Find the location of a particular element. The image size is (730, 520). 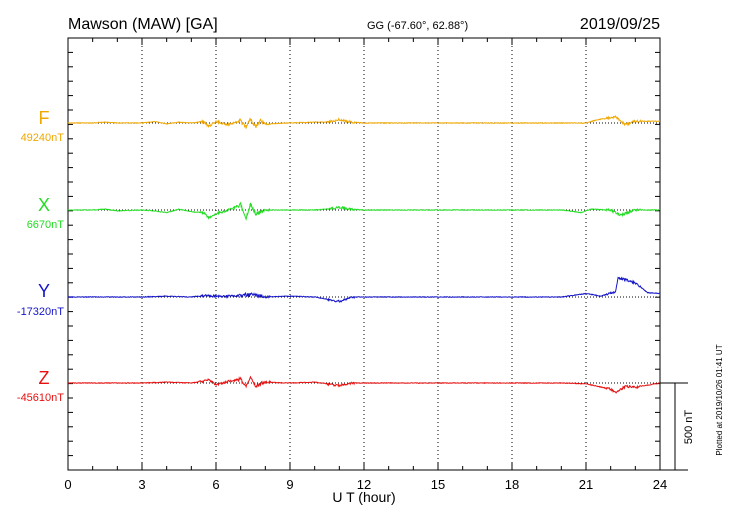

baseline-value-x: 6670nT is located at coordinates (46, 225).